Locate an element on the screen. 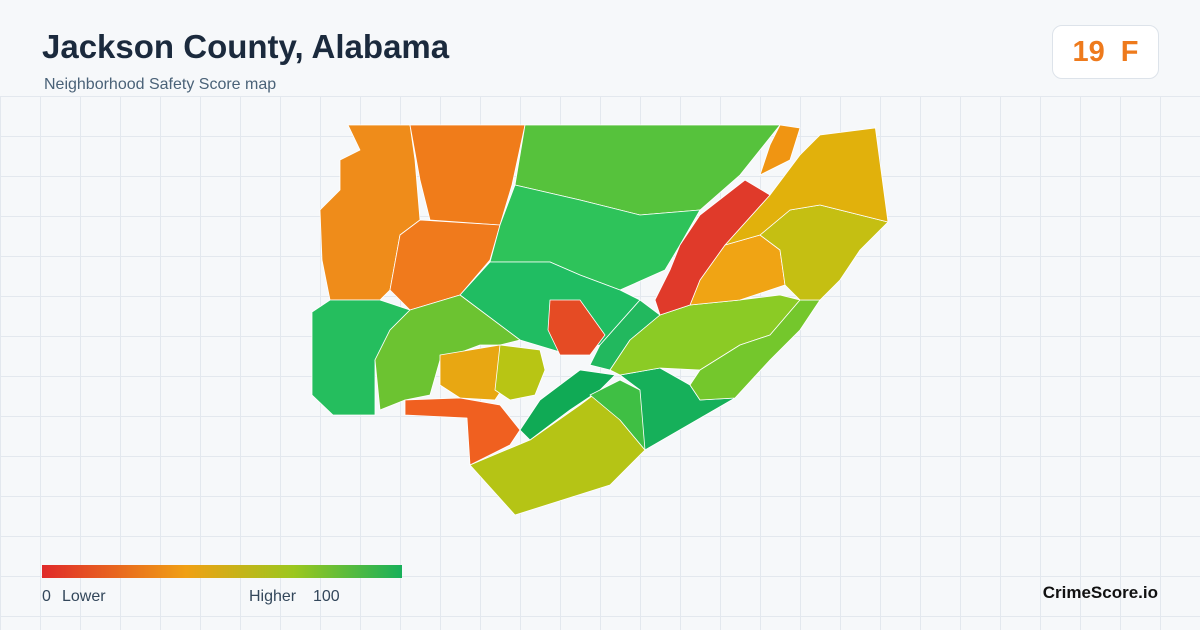 This screenshot has height=630, width=1200. legend-gradient is located at coordinates (222, 571).